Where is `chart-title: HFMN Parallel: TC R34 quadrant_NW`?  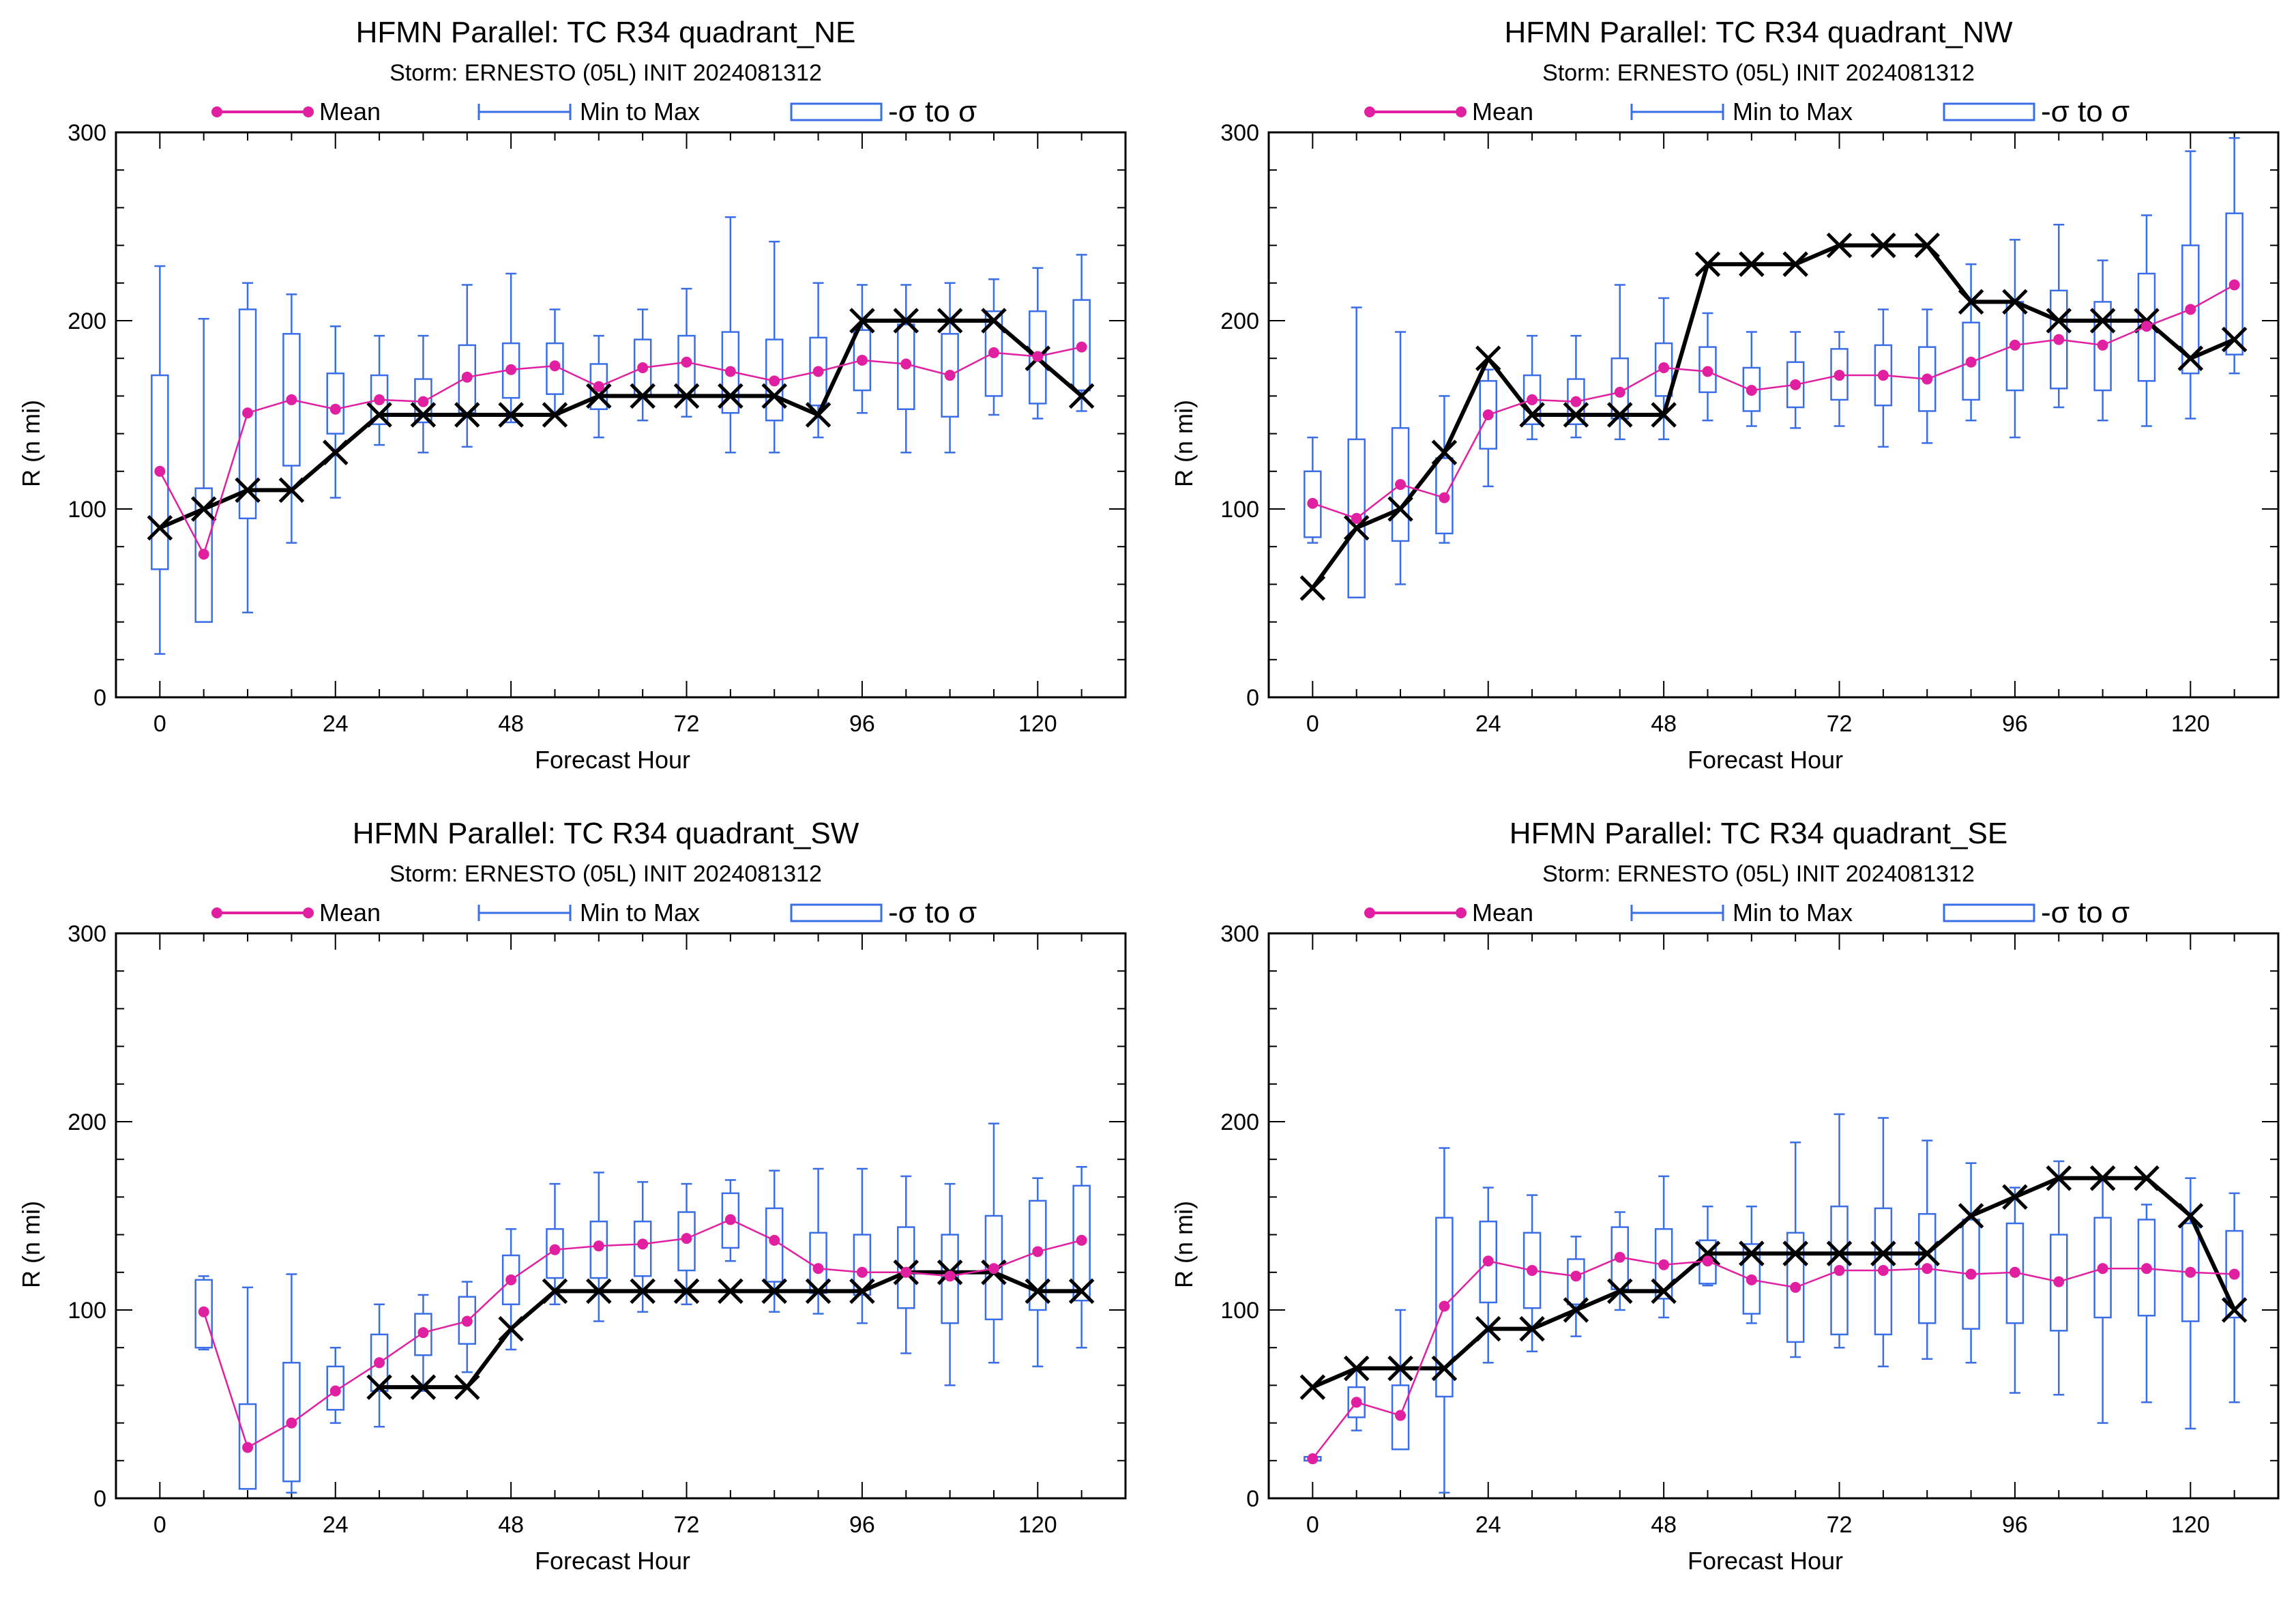 chart-title: HFMN Parallel: TC R34 quadrant_NW is located at coordinates (1759, 33).